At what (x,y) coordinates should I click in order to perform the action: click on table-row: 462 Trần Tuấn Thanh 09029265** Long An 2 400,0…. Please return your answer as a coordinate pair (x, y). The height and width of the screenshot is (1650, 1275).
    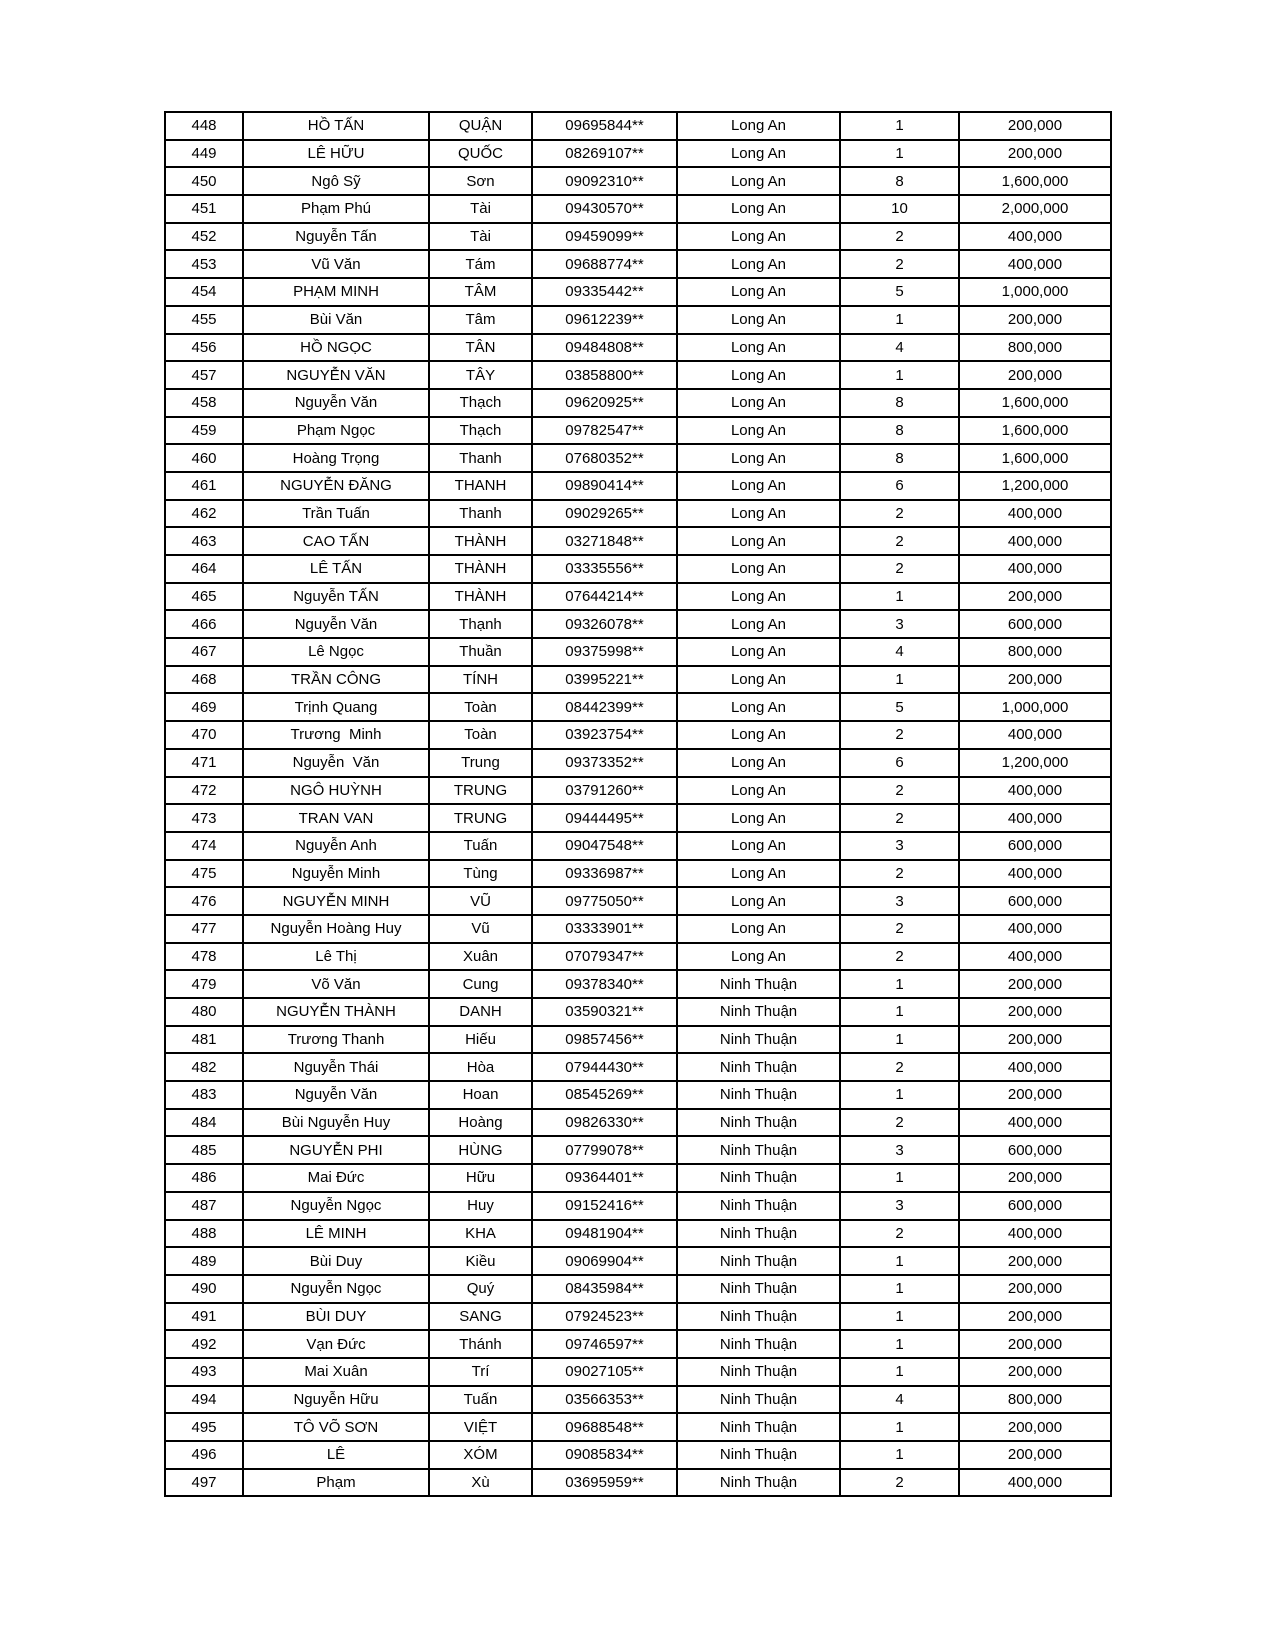
    Looking at the image, I should click on (638, 513).